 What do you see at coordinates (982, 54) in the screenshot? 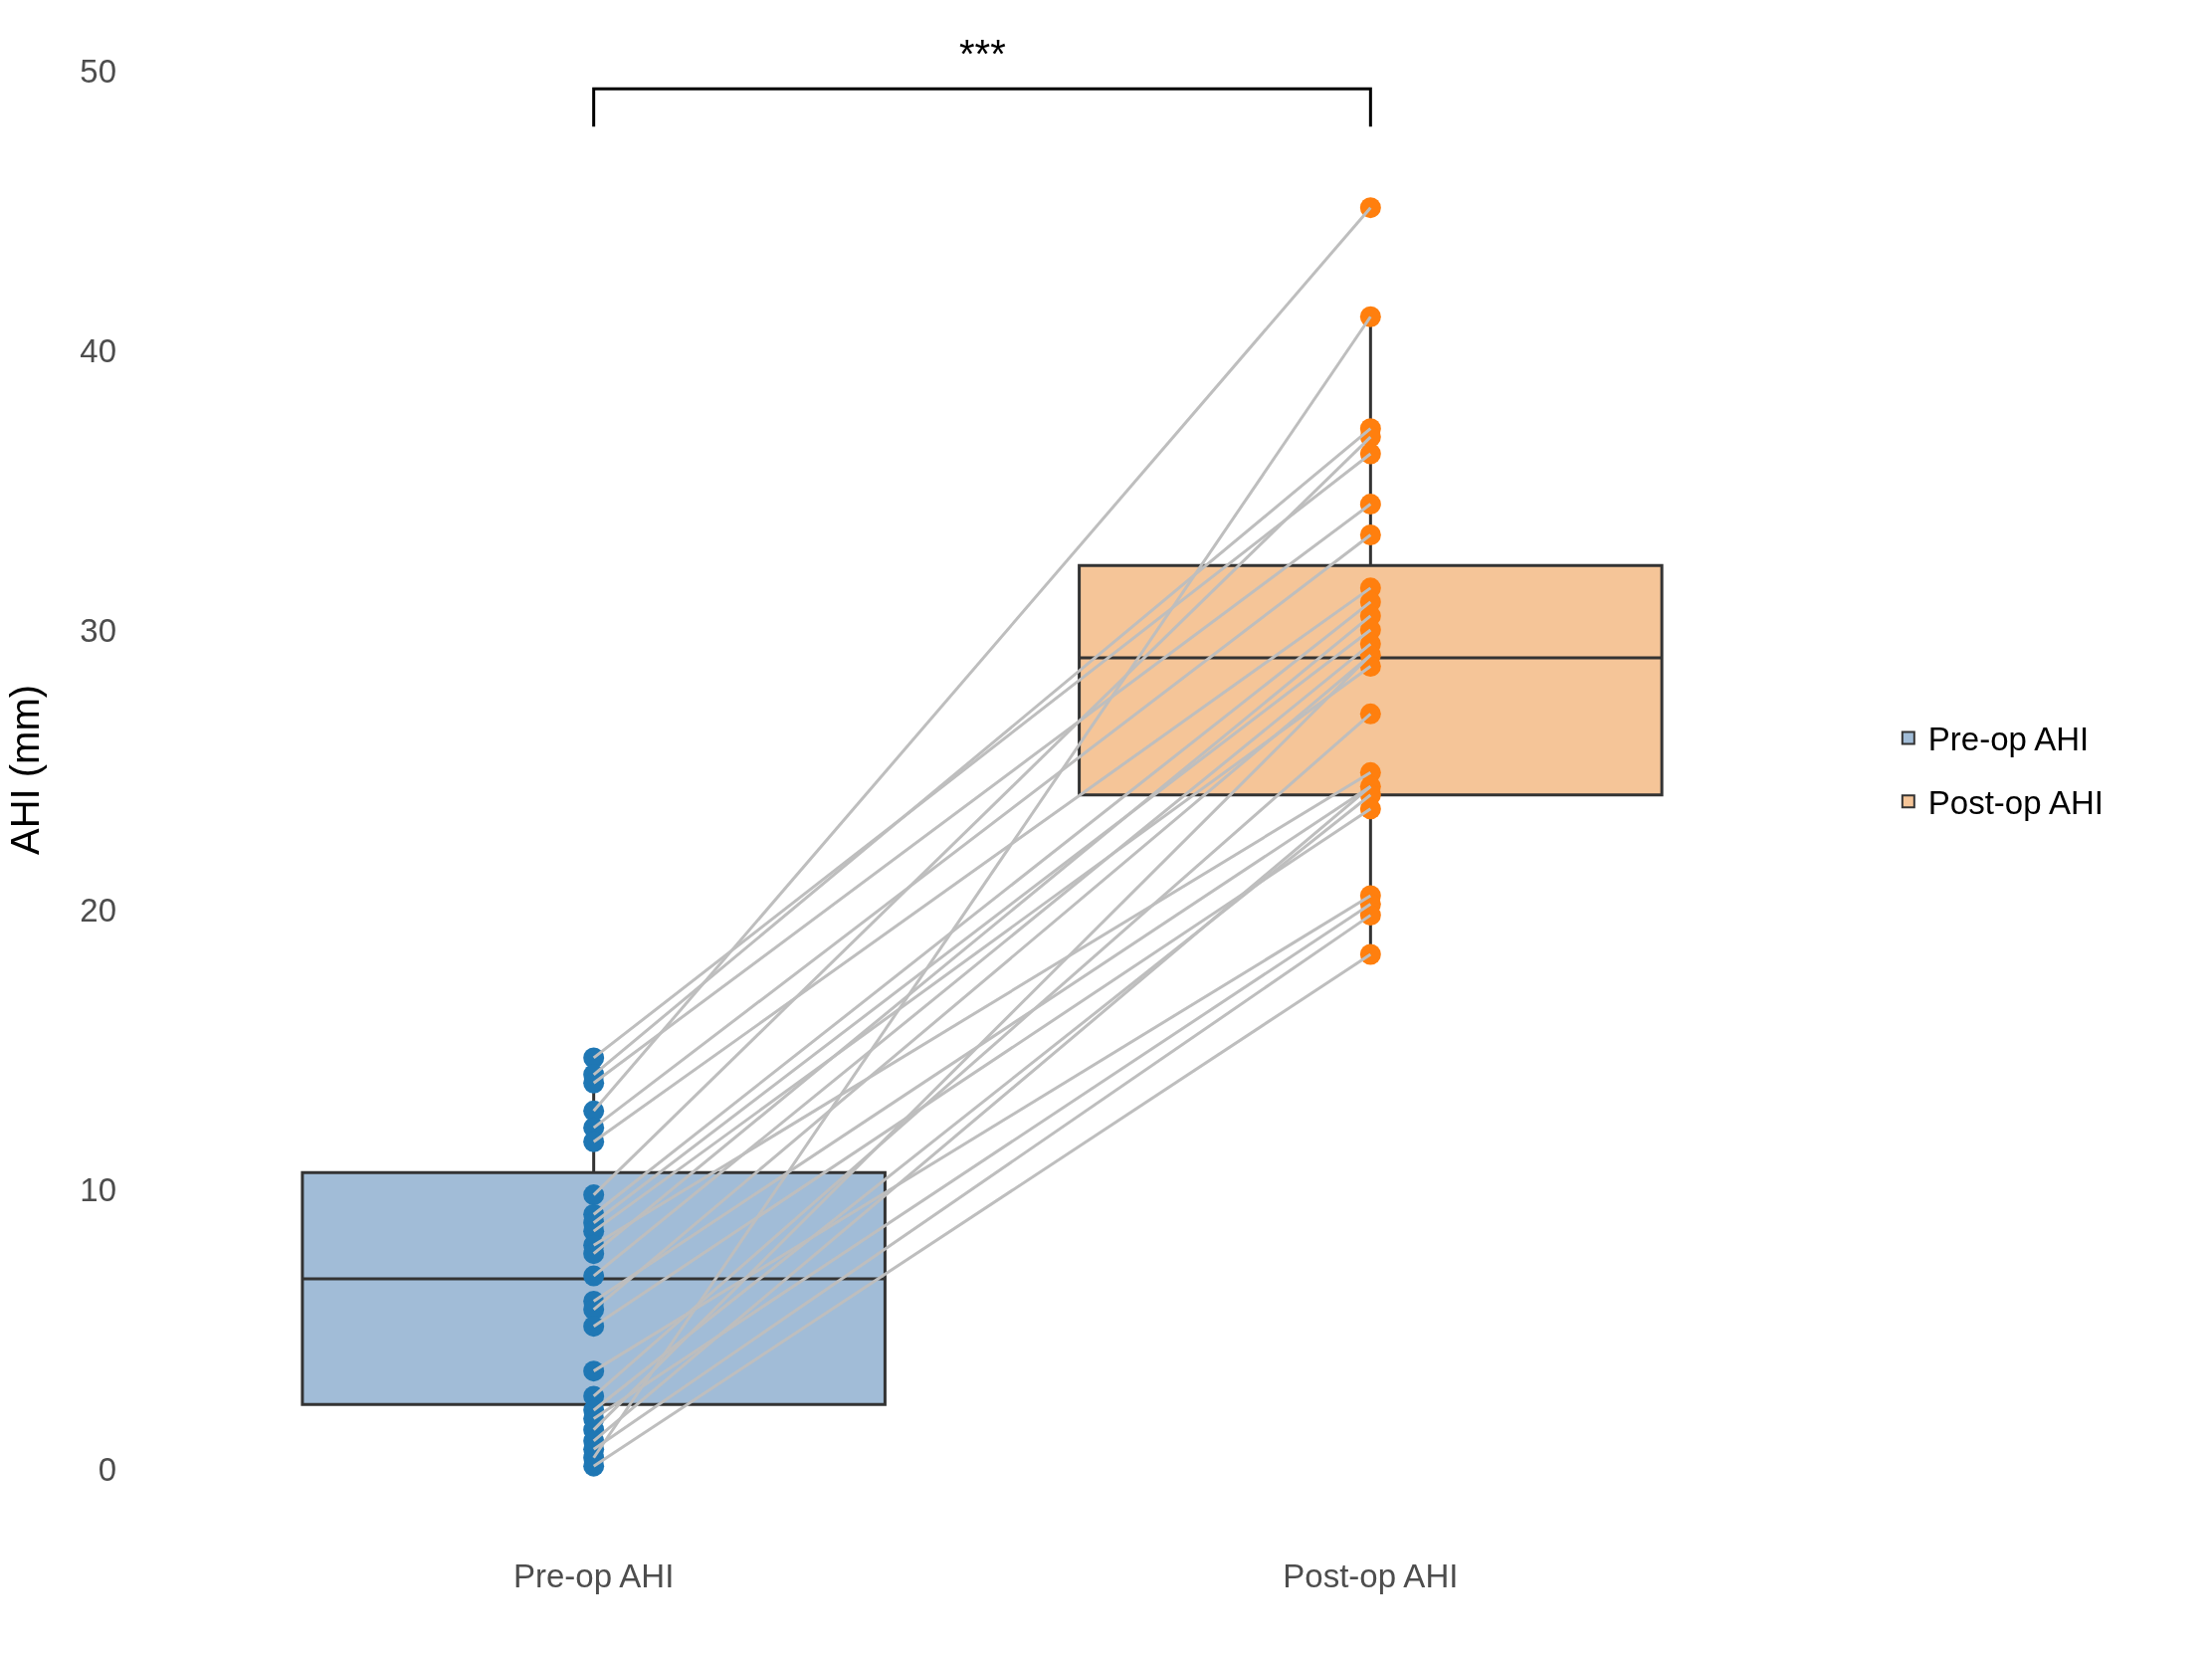
I see `annotation: ***` at bounding box center [982, 54].